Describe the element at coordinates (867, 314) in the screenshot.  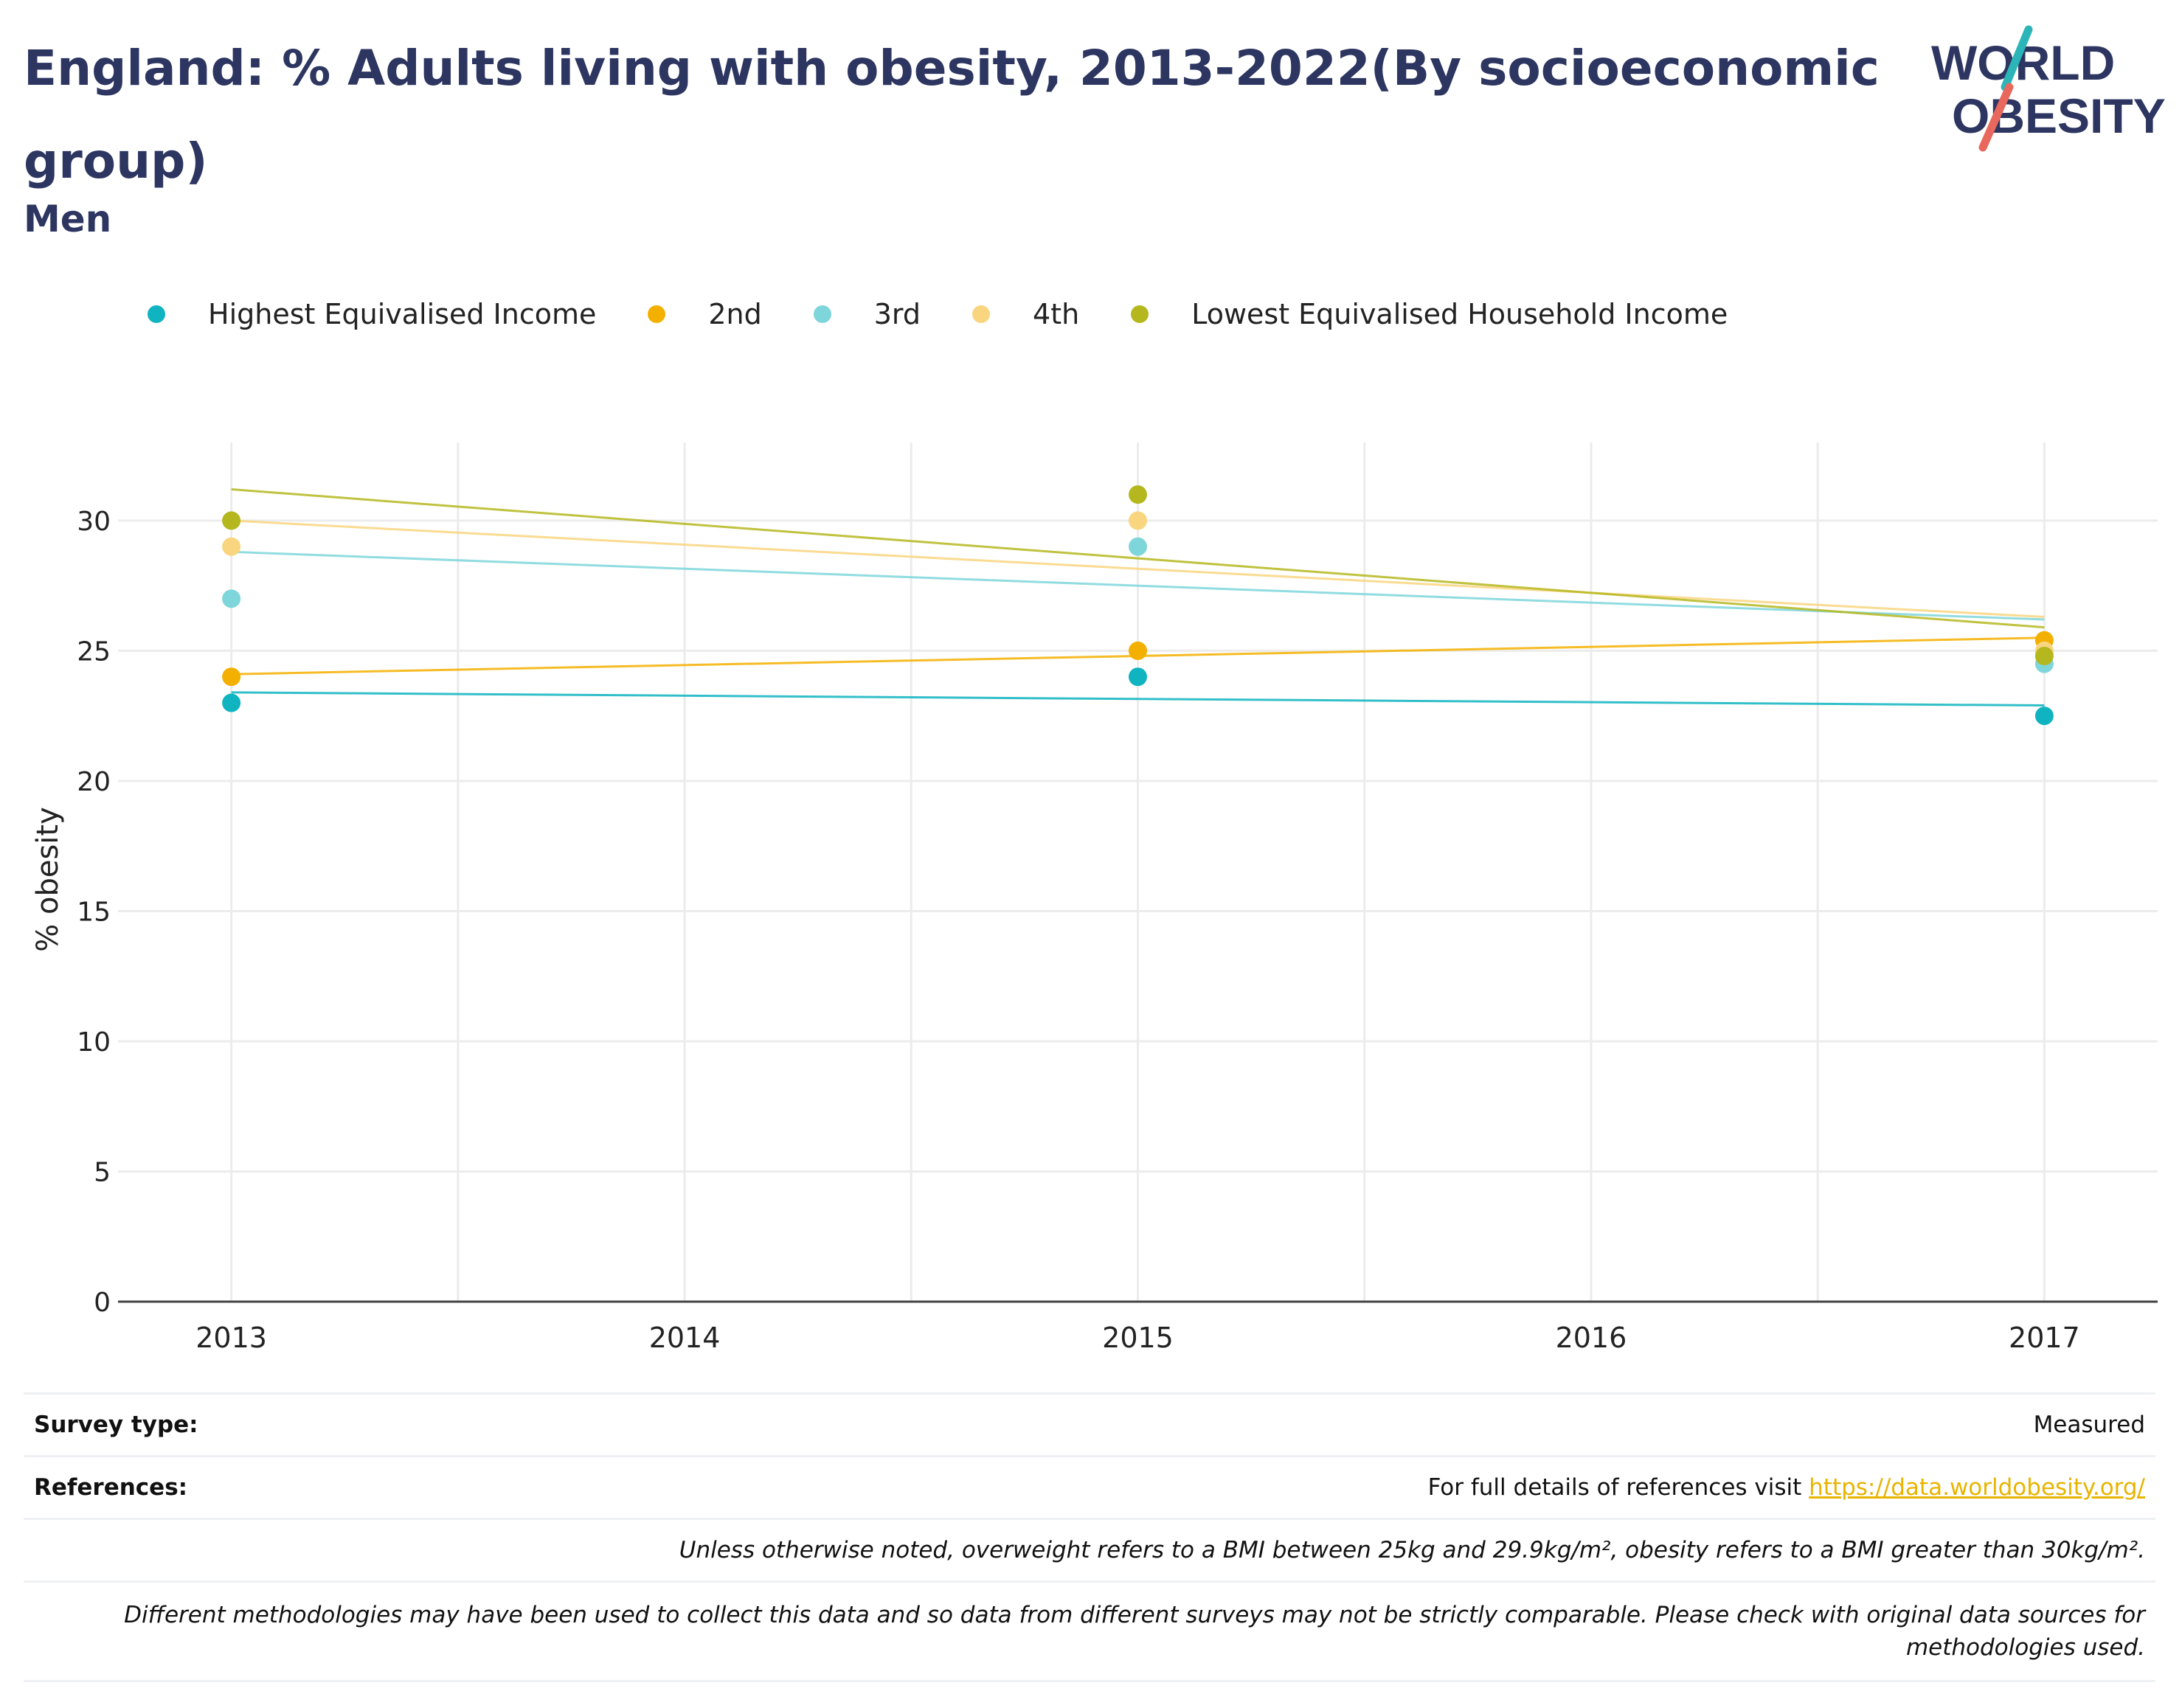
I see `legend-item-3rd: 3rd` at that location.